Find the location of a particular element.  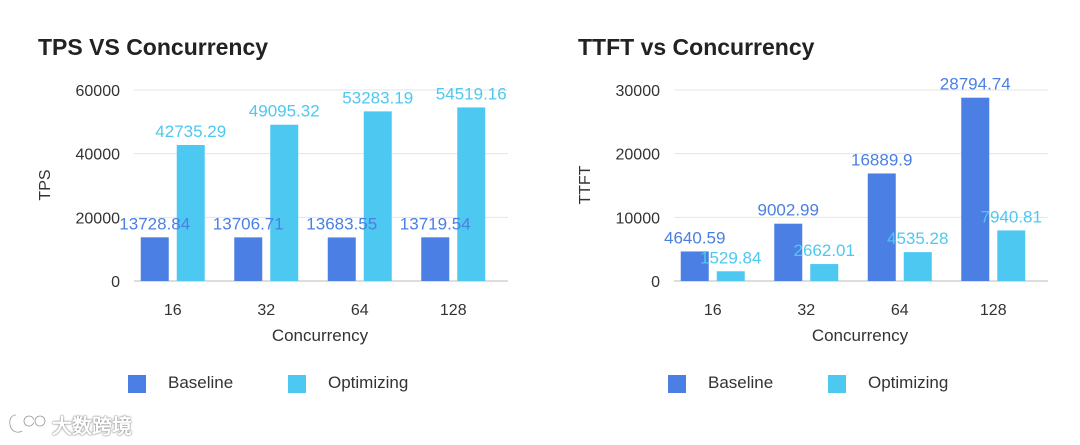

data-label: 42735.29 is located at coordinates (190, 131).